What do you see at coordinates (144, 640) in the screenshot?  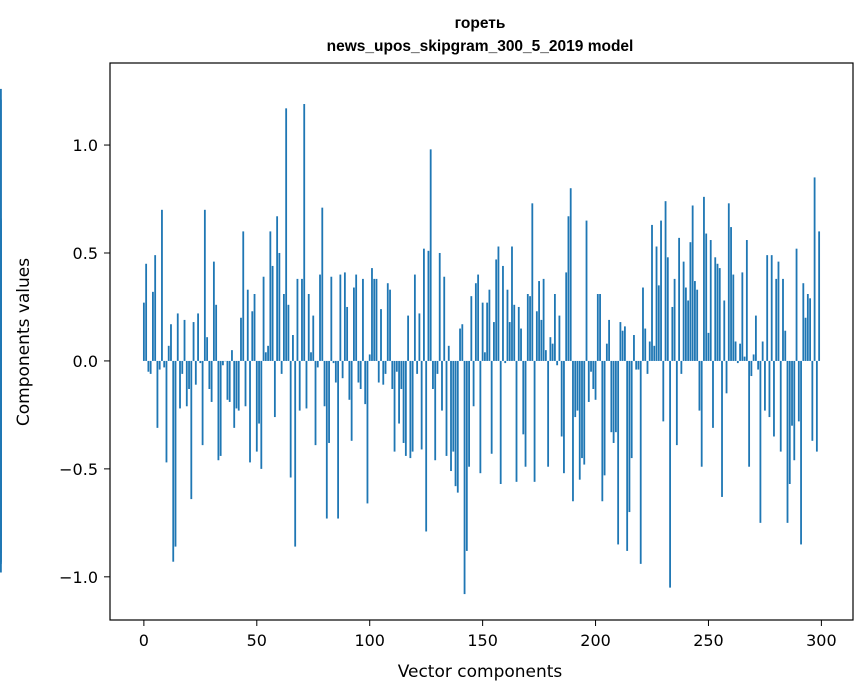 I see `x-tick-label: 0` at bounding box center [144, 640].